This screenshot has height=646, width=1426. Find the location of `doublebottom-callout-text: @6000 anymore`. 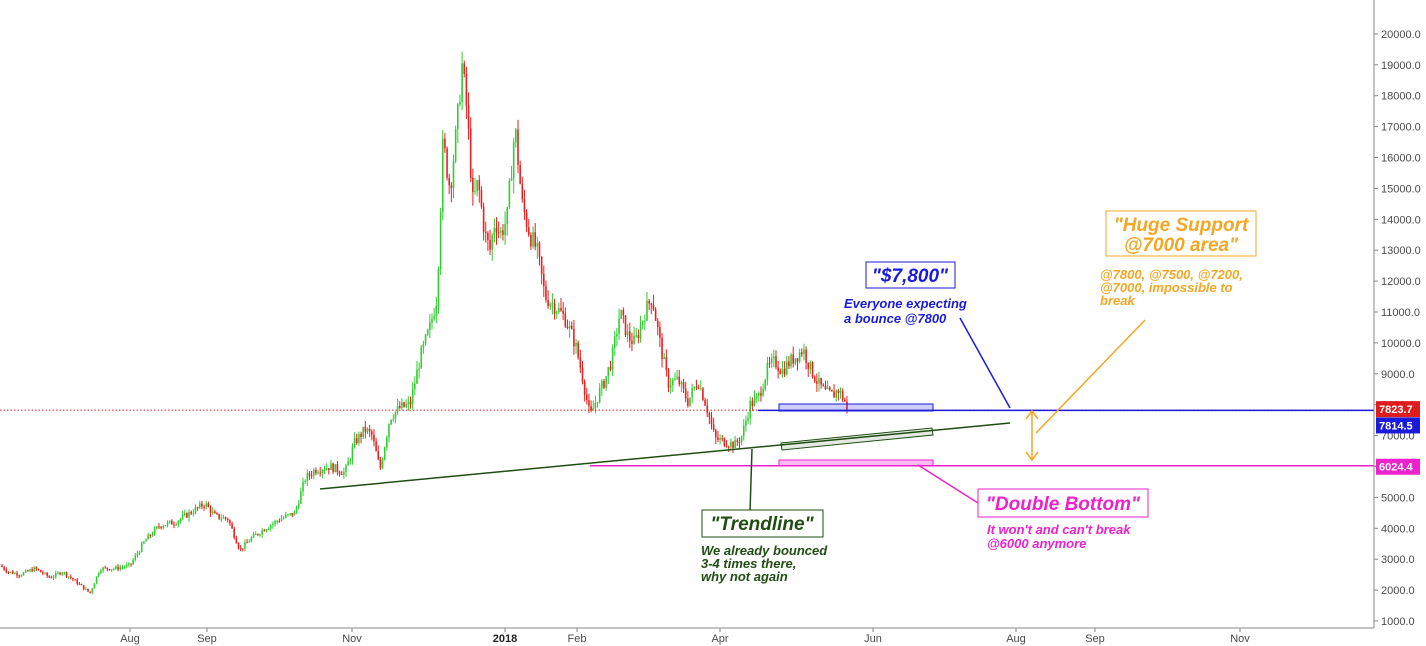

doublebottom-callout-text: @6000 anymore is located at coordinates (1036, 543).